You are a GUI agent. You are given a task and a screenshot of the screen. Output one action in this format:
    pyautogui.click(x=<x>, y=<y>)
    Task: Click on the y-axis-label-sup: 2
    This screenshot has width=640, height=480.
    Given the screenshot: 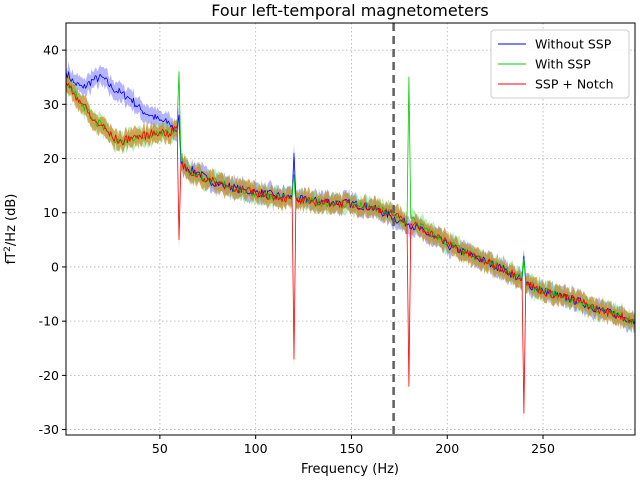 What is the action you would take?
    pyautogui.click(x=8, y=249)
    